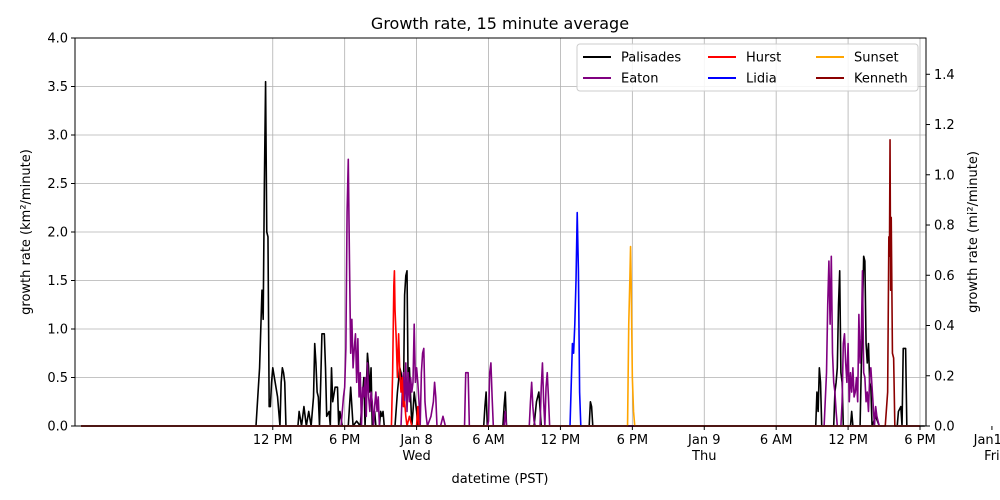 The image size is (1000, 500). Describe the element at coordinates (415, 448) in the screenshot. I see `x-tick-label: Jan 8 Wed` at that location.